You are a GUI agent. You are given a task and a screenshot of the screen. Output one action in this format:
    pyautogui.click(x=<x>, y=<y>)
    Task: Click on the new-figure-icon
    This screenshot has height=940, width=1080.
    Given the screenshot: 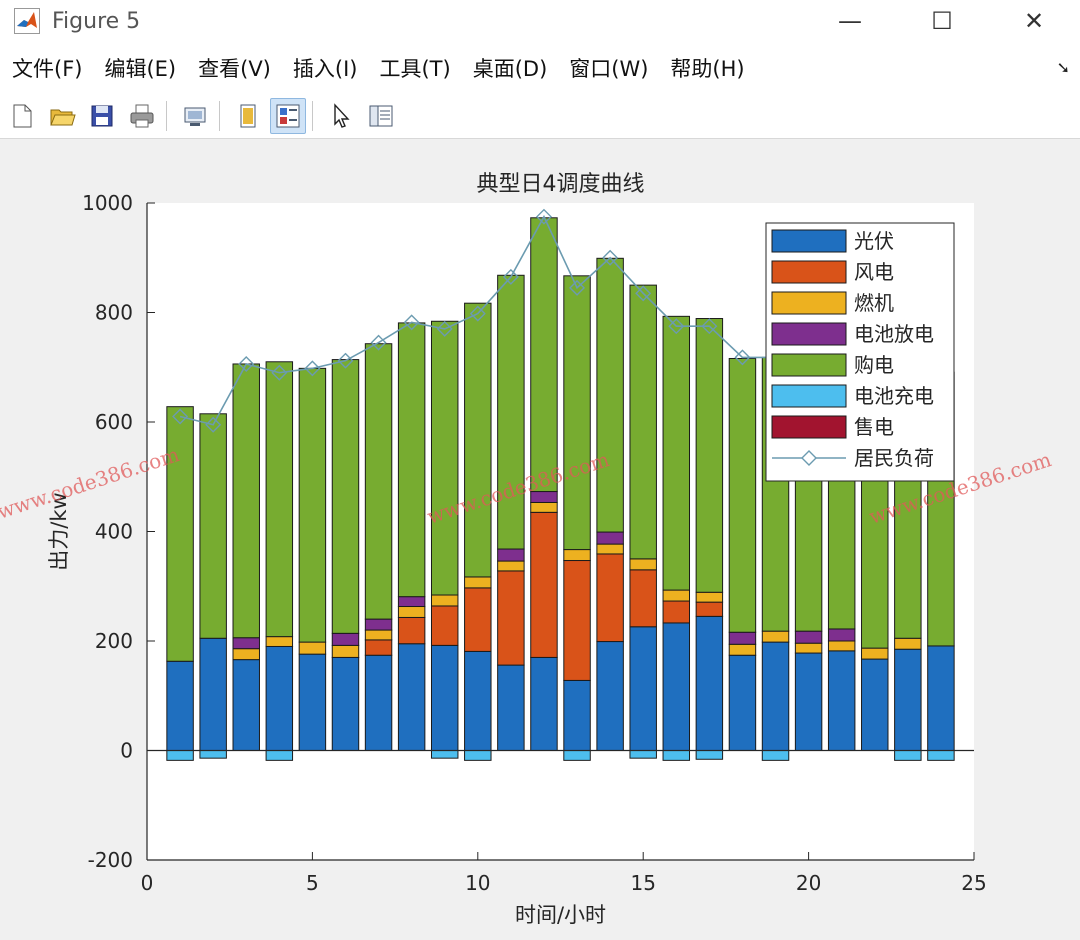 What is the action you would take?
    pyautogui.click(x=22, y=116)
    